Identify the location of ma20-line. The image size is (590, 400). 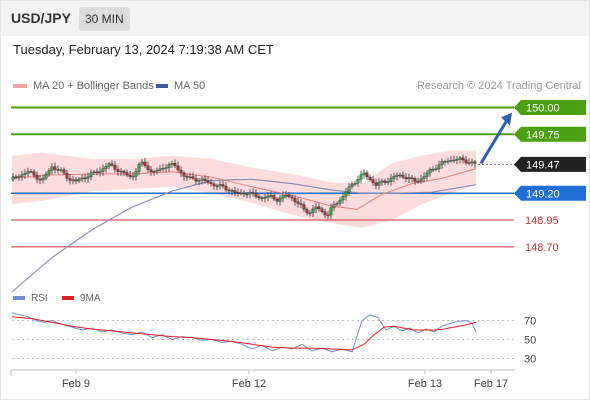
(244, 189).